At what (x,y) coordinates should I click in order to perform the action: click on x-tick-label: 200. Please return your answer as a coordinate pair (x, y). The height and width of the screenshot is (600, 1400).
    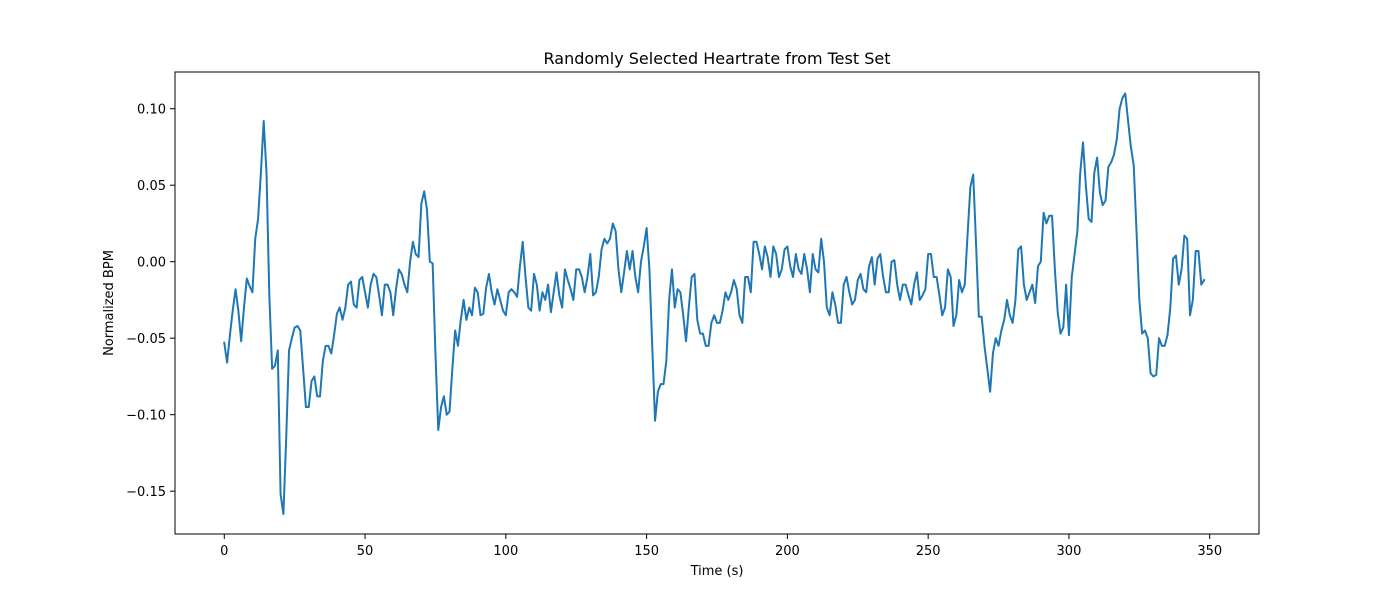
    Looking at the image, I should click on (787, 551).